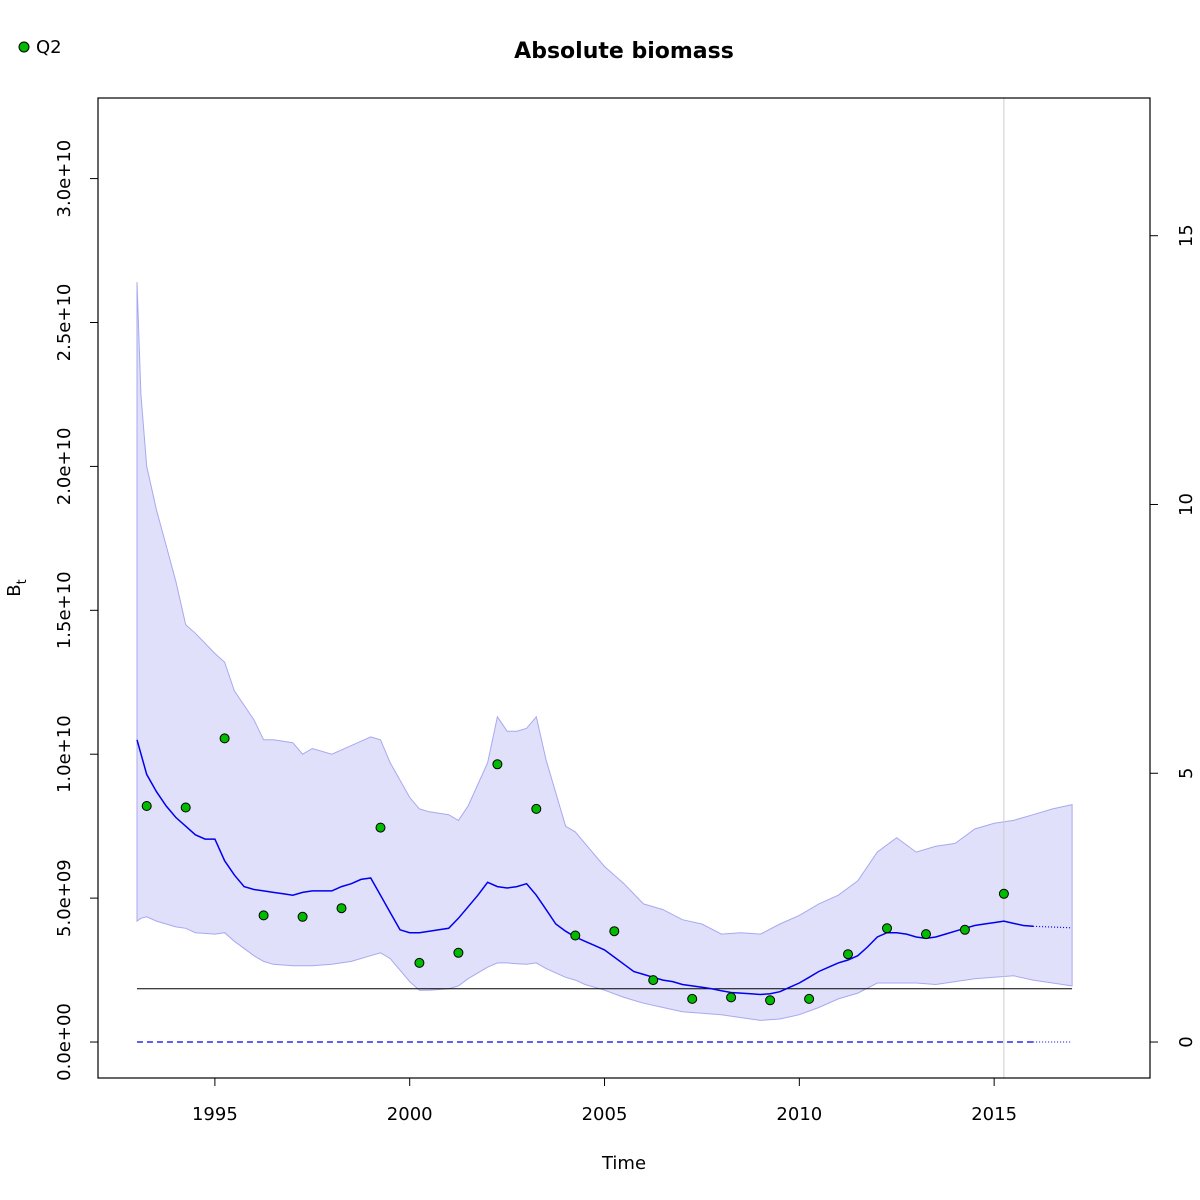  I want to click on x-axis-title: Time, so click(623, 1163).